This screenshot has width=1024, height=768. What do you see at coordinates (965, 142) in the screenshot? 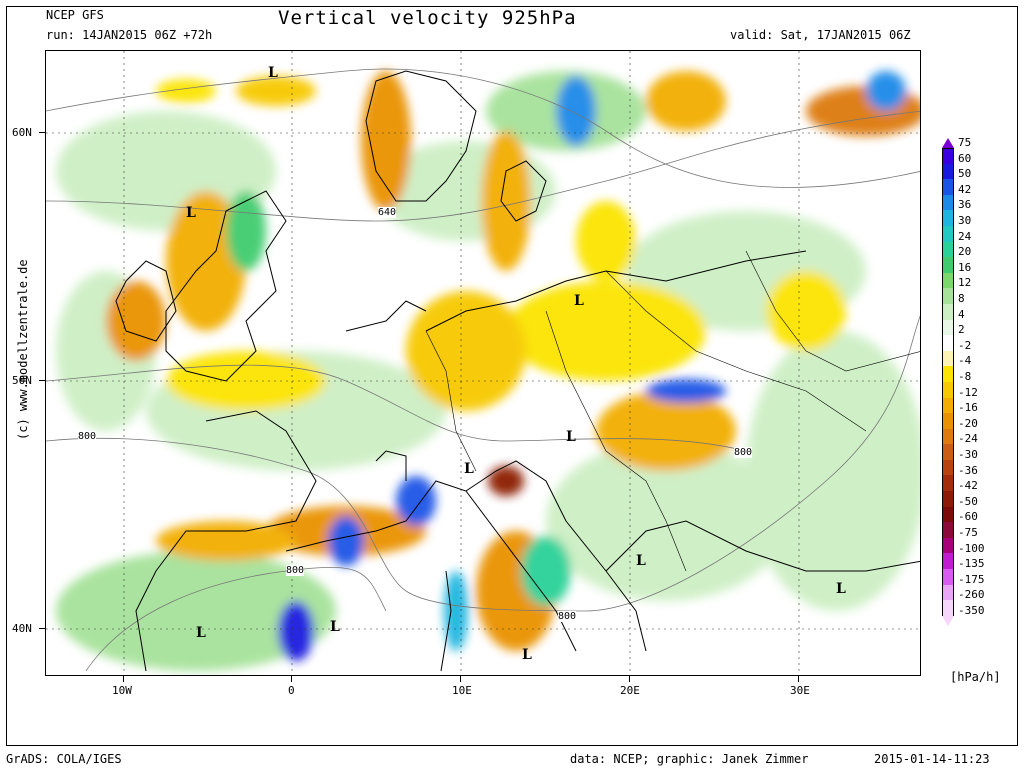
I see `color-scale-label: 75` at bounding box center [965, 142].